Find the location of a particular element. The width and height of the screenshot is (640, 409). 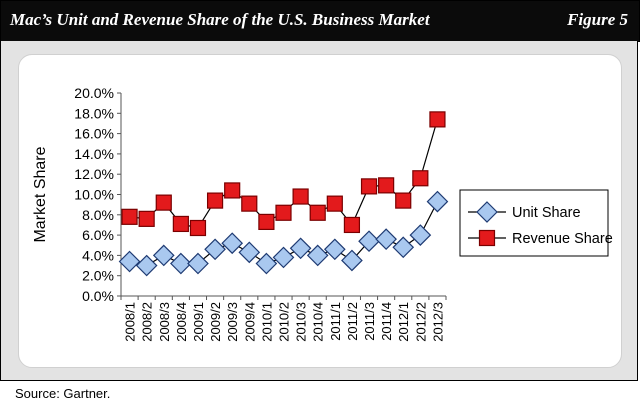

y-tick-label: 8.0% is located at coordinates (98, 215).